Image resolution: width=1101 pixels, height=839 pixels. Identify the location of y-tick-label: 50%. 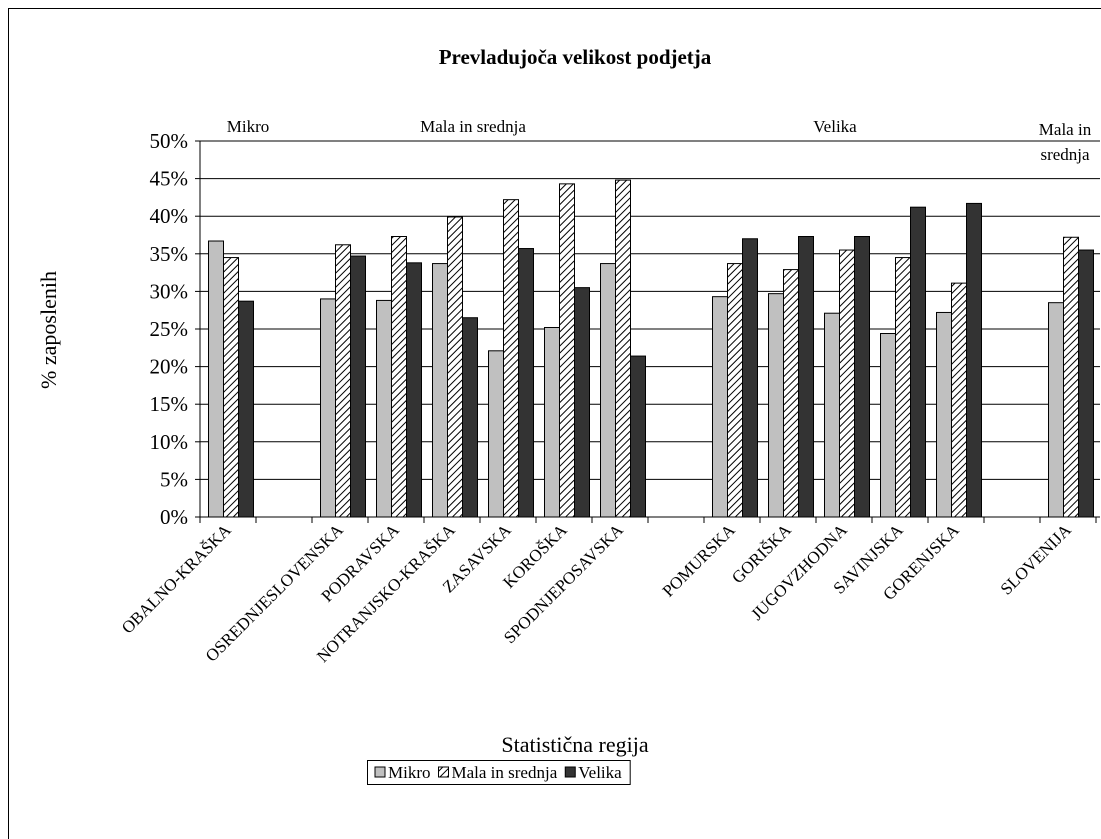
(169, 141).